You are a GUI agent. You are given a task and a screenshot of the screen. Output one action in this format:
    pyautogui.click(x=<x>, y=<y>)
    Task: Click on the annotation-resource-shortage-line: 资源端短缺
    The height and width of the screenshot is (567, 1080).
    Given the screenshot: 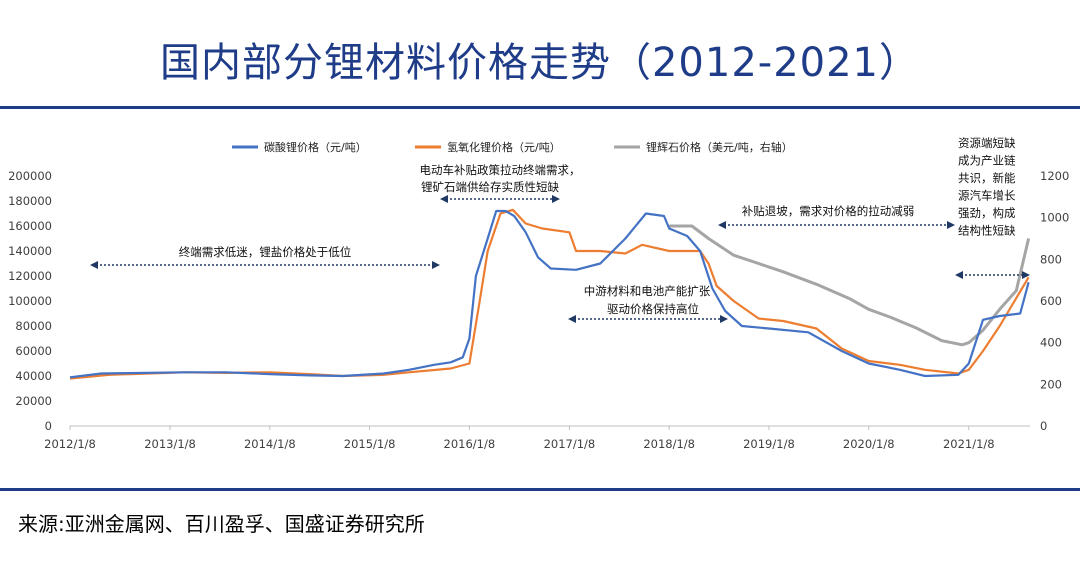 What is the action you would take?
    pyautogui.click(x=987, y=143)
    